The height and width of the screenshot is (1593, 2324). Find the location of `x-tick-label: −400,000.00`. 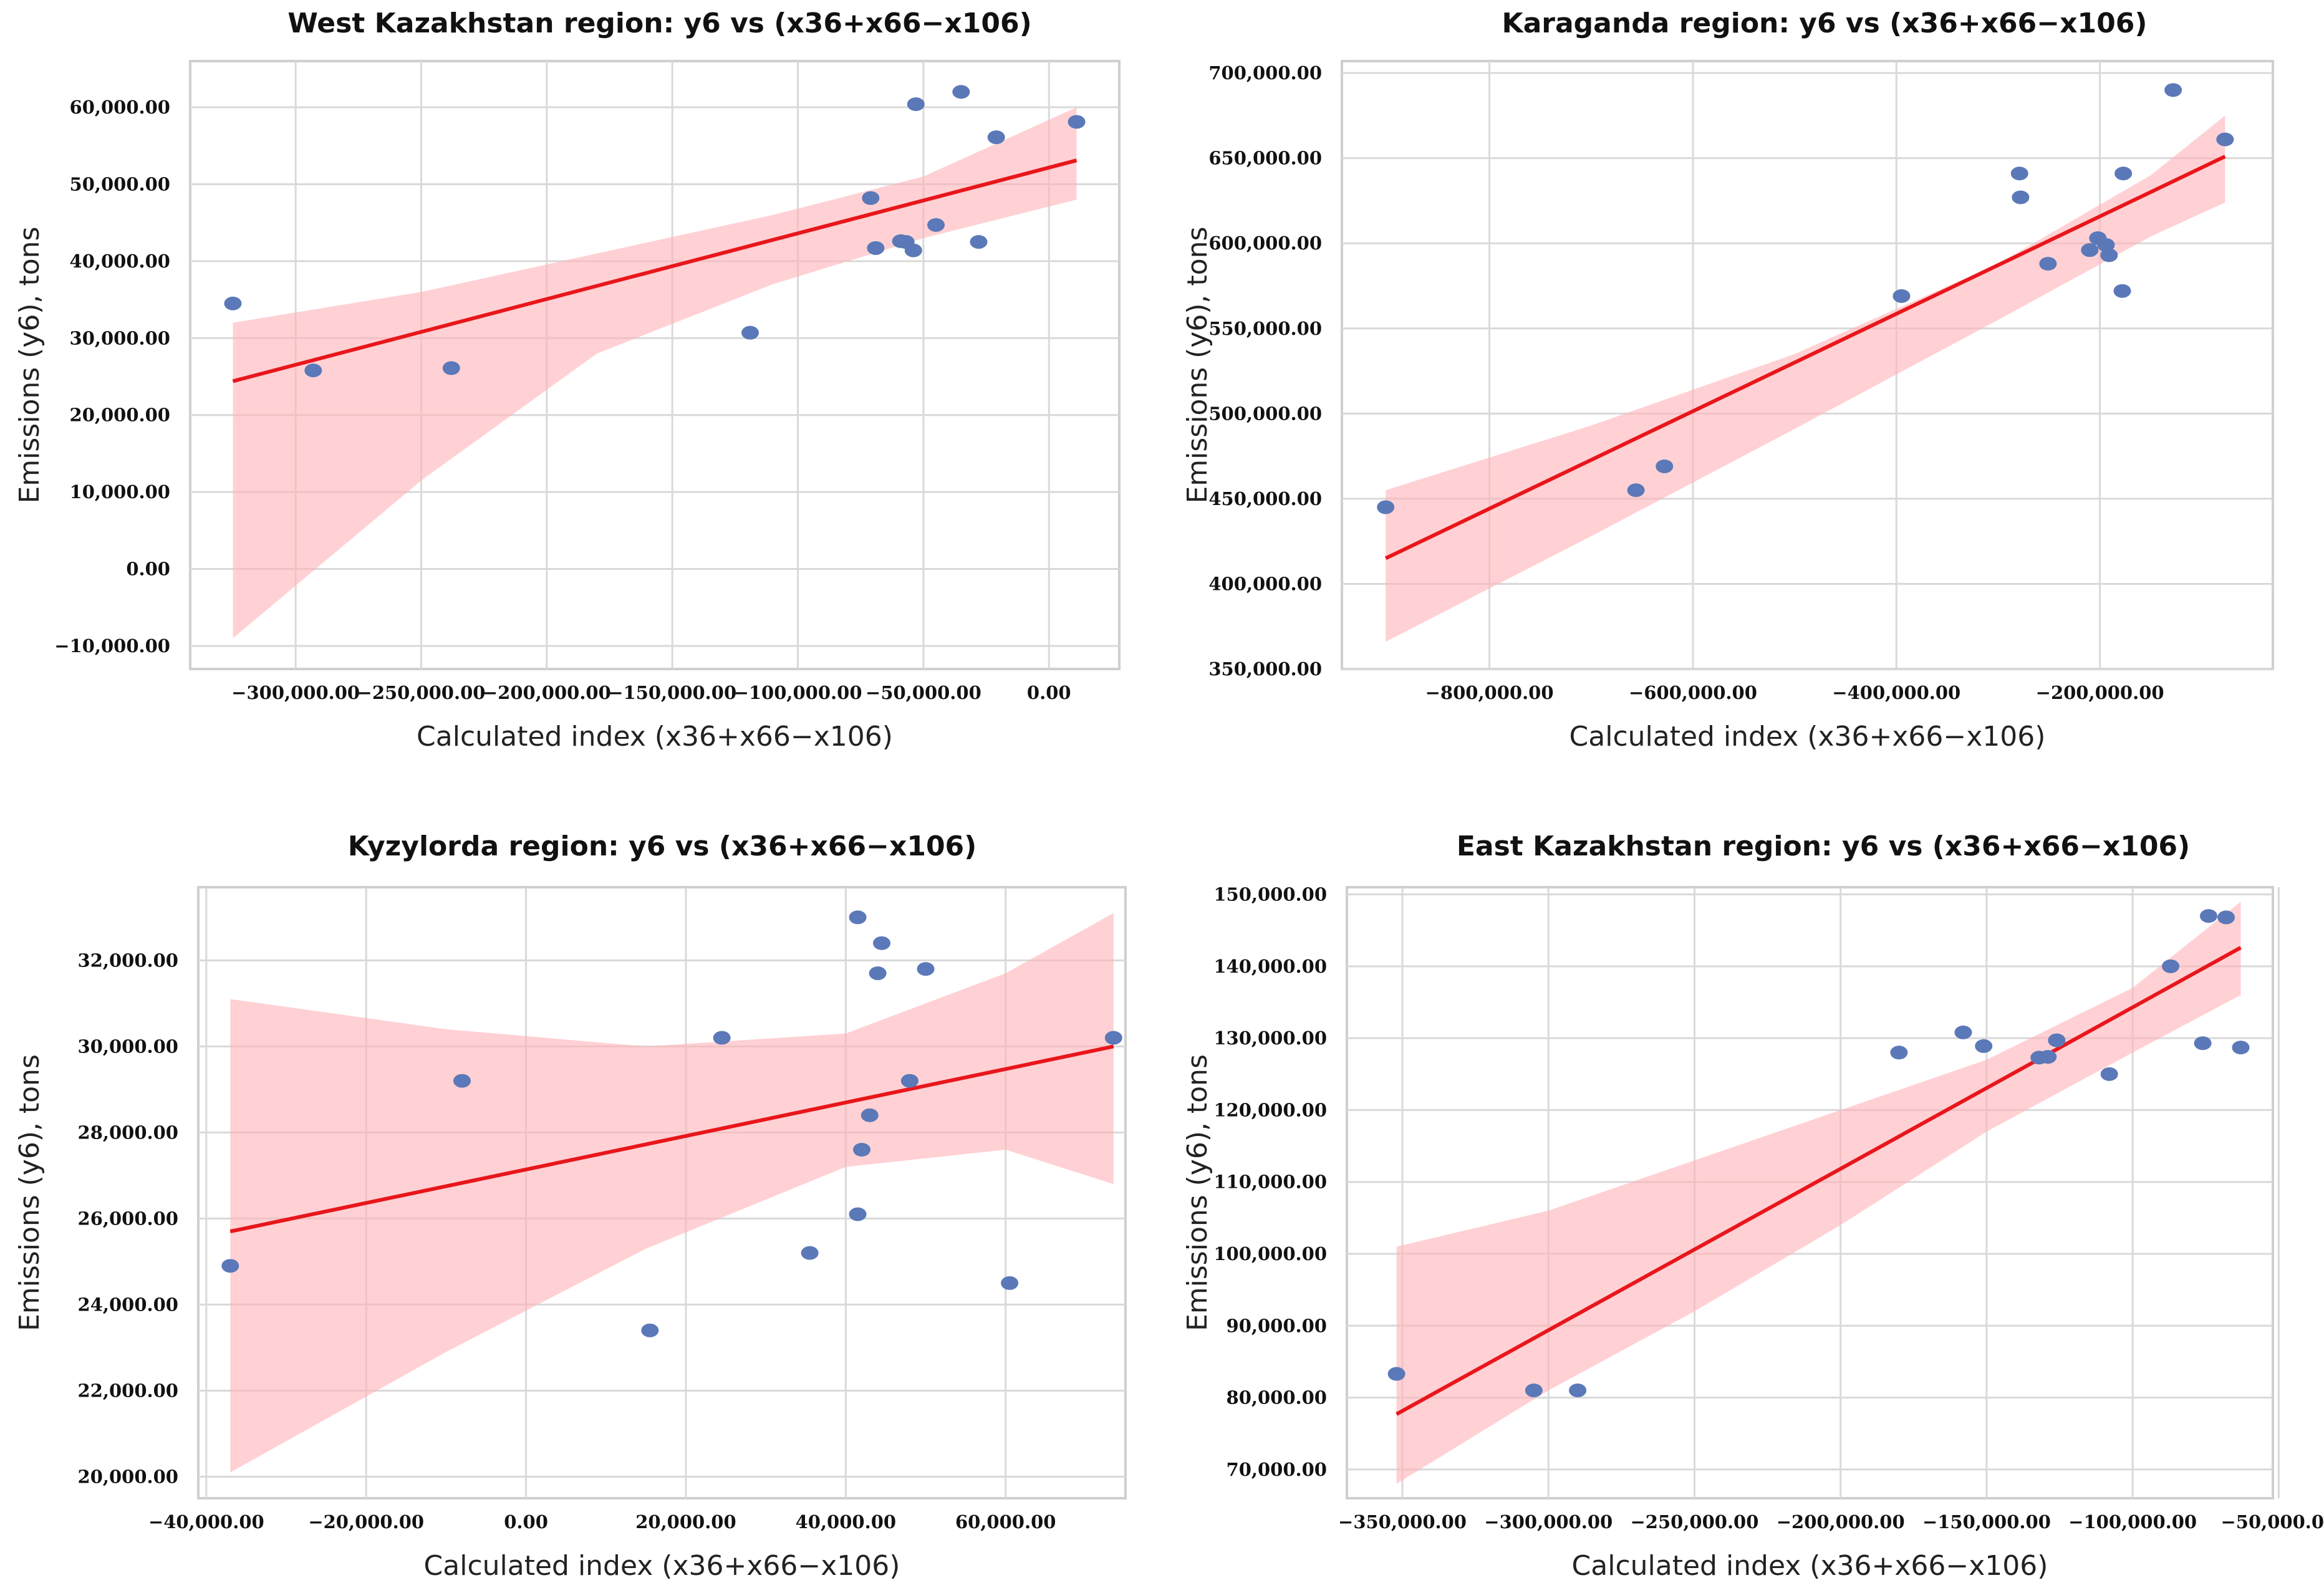

x-tick-label: −400,000.00 is located at coordinates (1896, 692).